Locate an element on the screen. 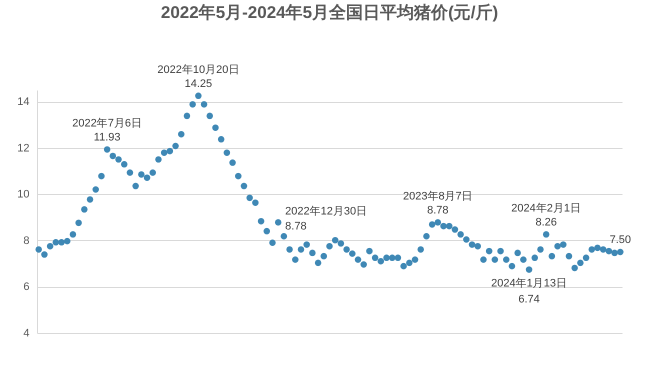 This screenshot has width=652, height=382. y-tick-label: 6 is located at coordinates (26, 287).